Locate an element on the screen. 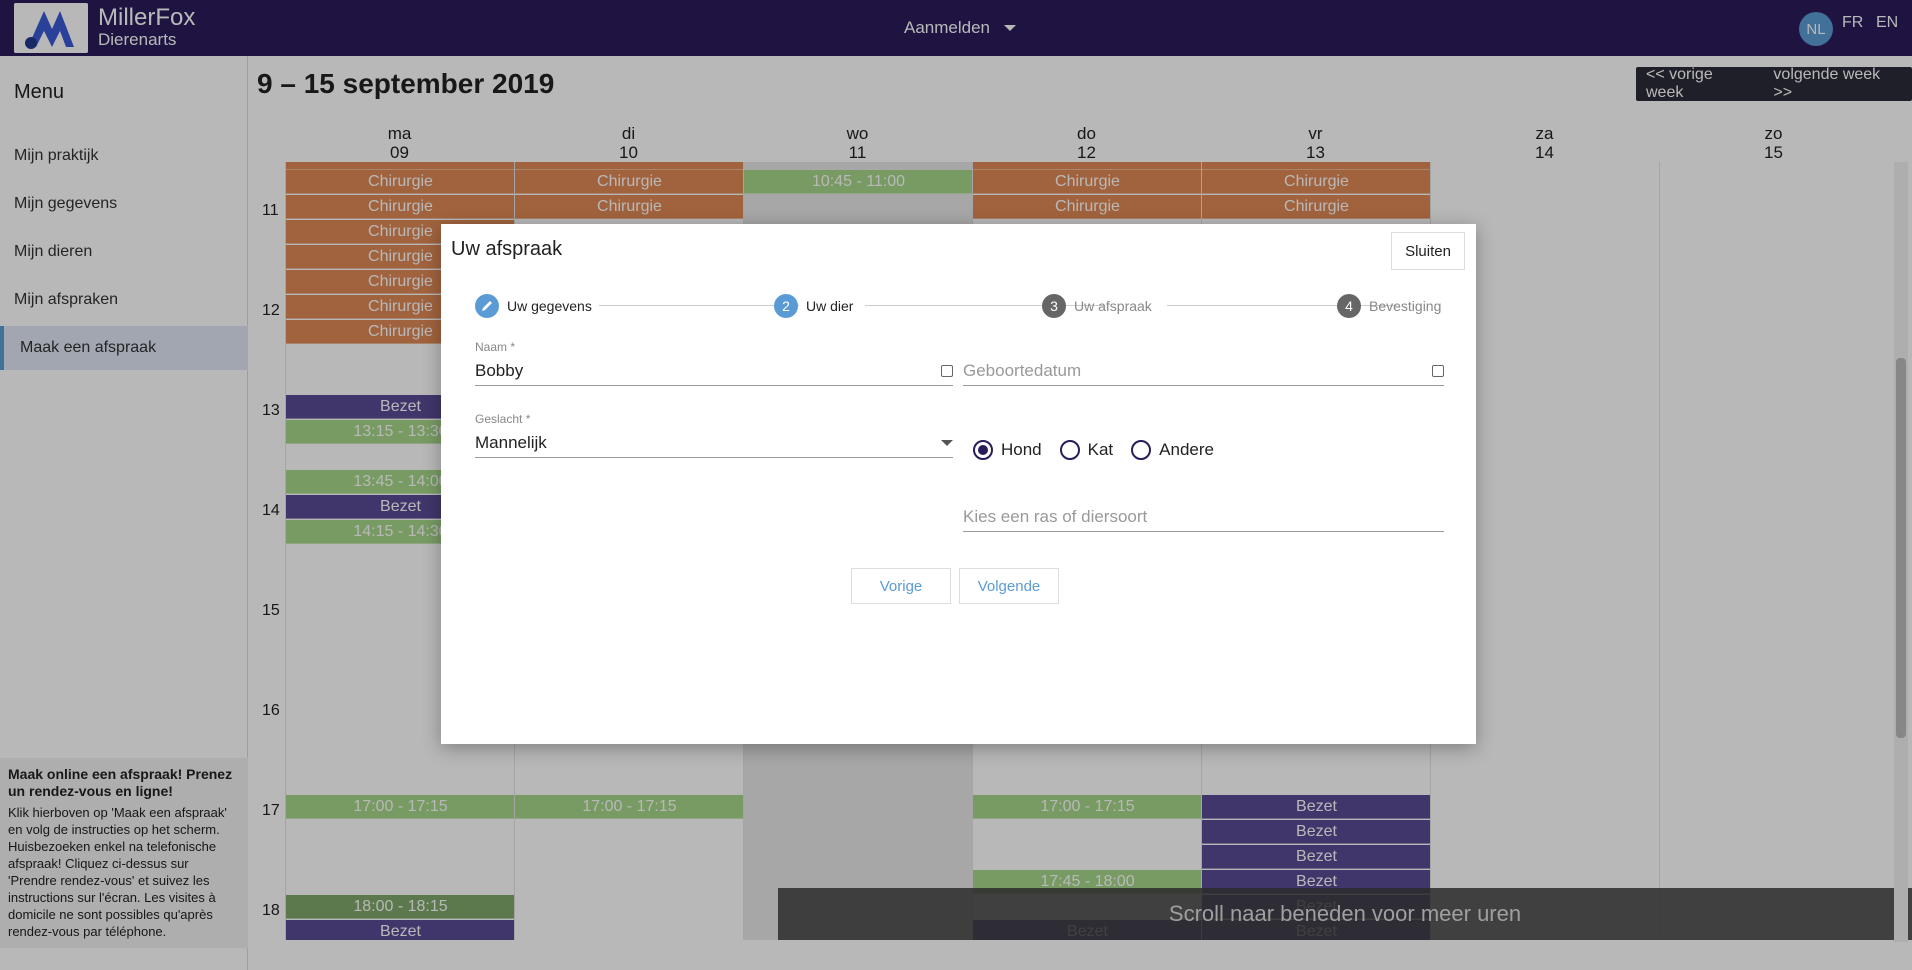 This screenshot has height=970, width=1912. lang-en-button: EN is located at coordinates (1887, 22).